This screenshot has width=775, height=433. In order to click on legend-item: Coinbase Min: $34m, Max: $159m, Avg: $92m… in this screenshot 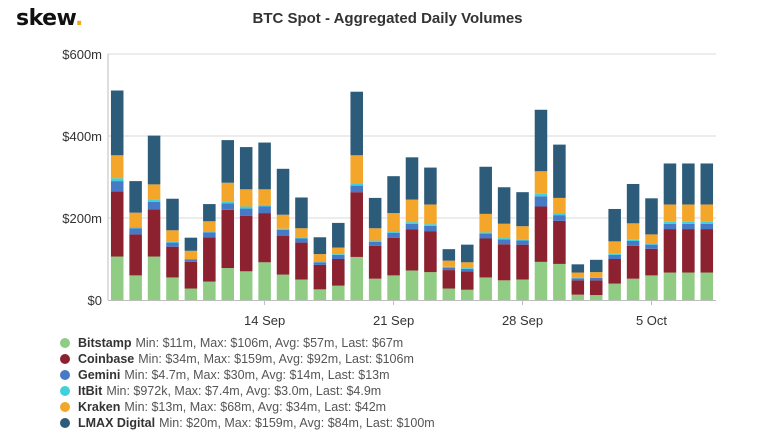, I will do `click(247, 359)`.